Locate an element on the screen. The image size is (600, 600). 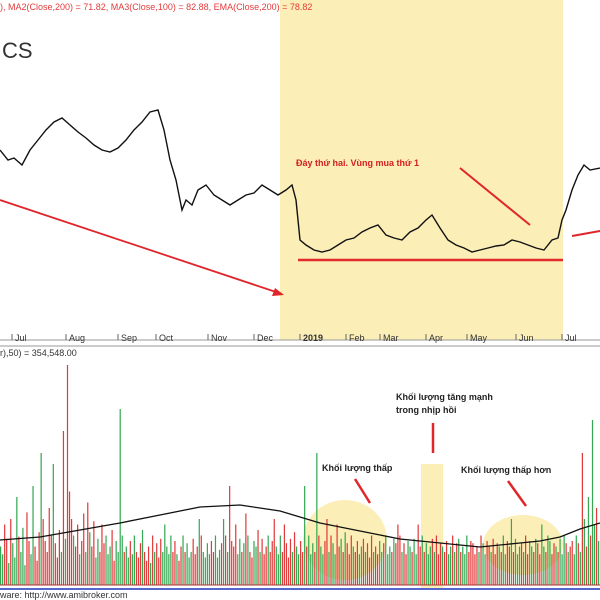
x-tick-label: Feb is located at coordinates (357, 338).